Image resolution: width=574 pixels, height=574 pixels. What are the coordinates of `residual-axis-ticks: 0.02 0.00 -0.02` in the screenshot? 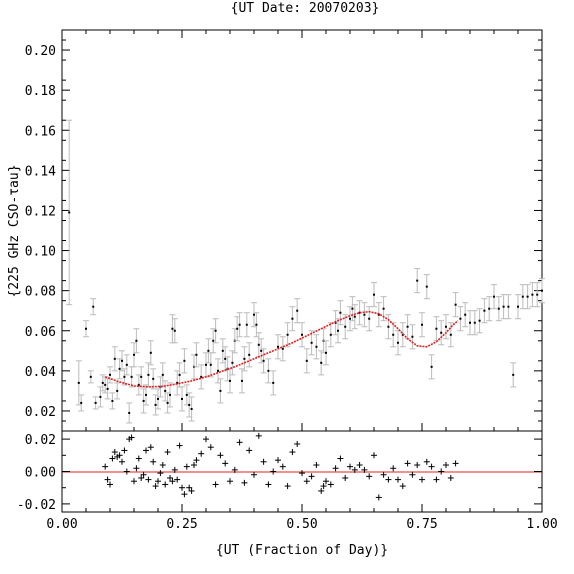 It's located at (279, 473).